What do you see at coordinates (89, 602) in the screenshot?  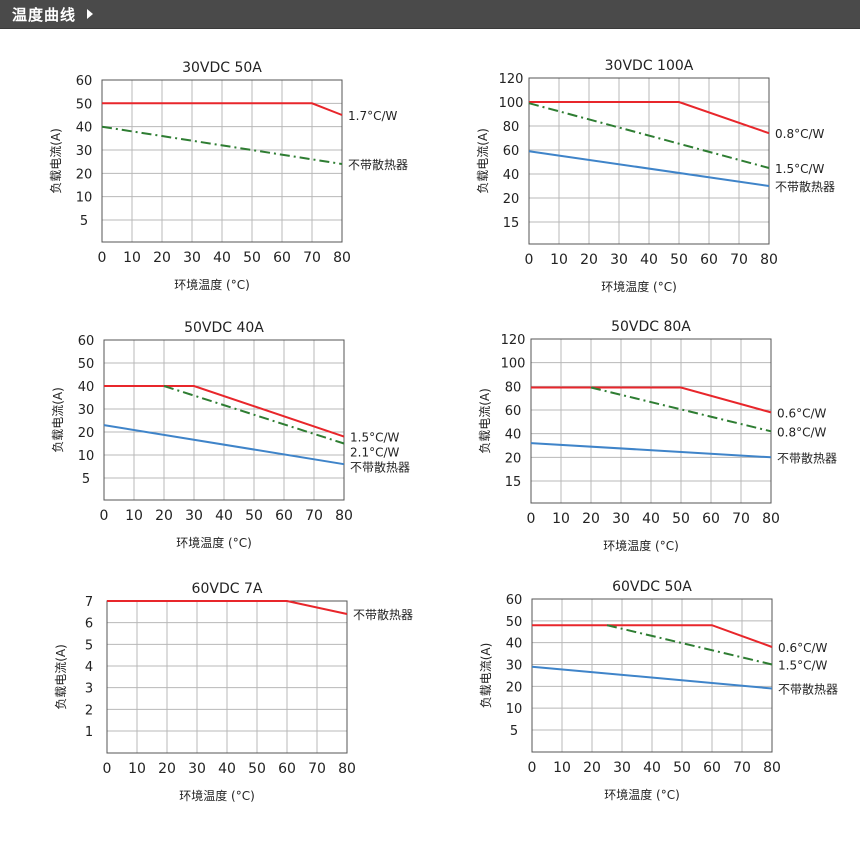 I see `y-tick-label: 7` at bounding box center [89, 602].